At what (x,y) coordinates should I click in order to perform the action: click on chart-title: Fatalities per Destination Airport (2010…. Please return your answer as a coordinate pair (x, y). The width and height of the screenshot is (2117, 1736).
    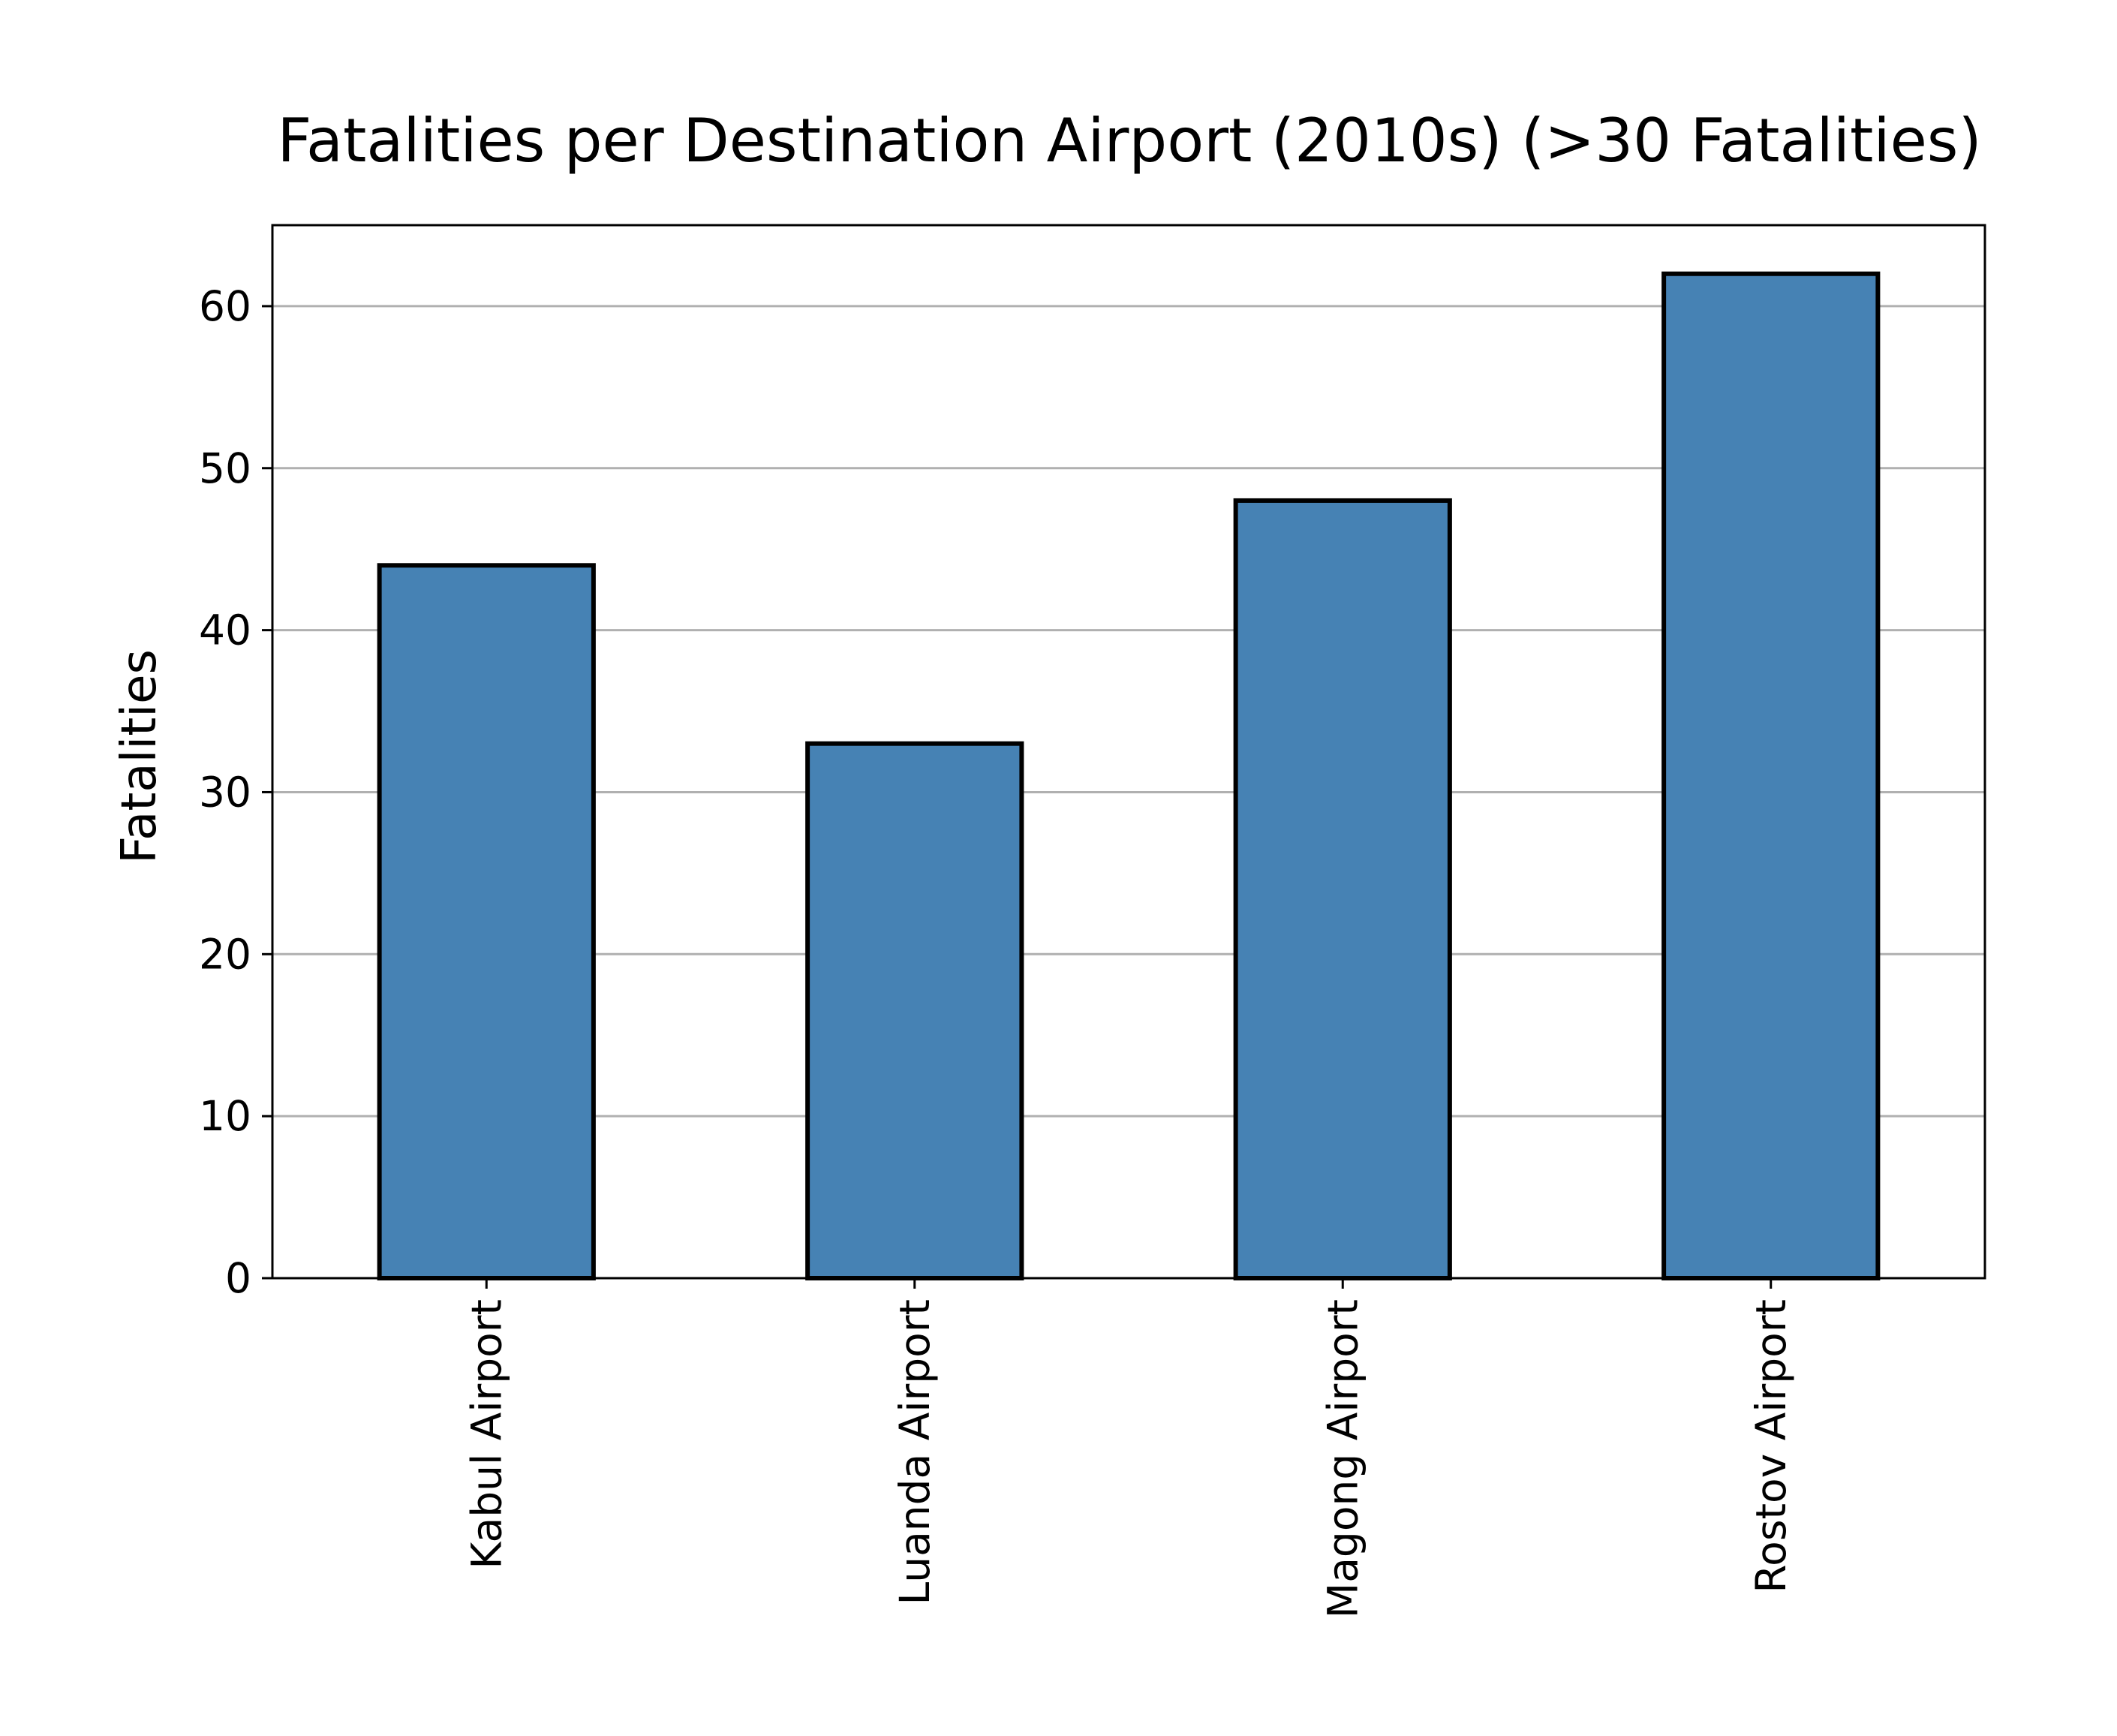
    Looking at the image, I should click on (1129, 141).